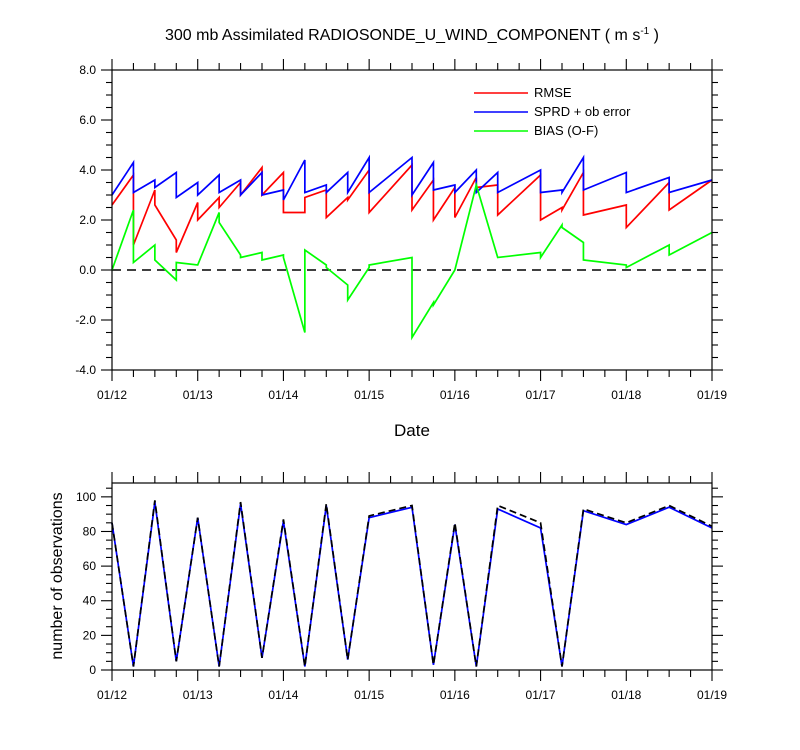 This screenshot has width=800, height=750. I want to click on y-tick-label: 20, so click(90, 635).